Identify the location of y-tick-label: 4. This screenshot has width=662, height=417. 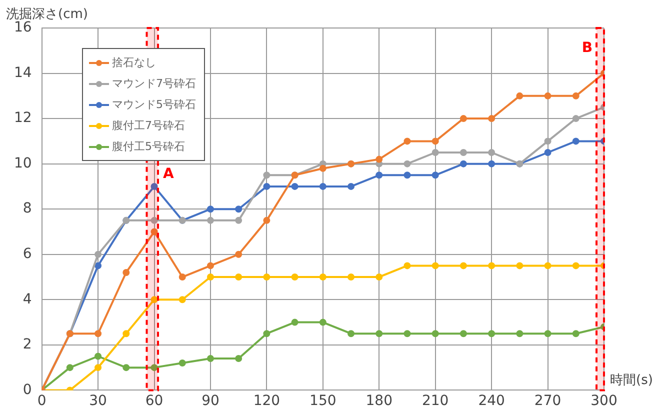
(27, 299).